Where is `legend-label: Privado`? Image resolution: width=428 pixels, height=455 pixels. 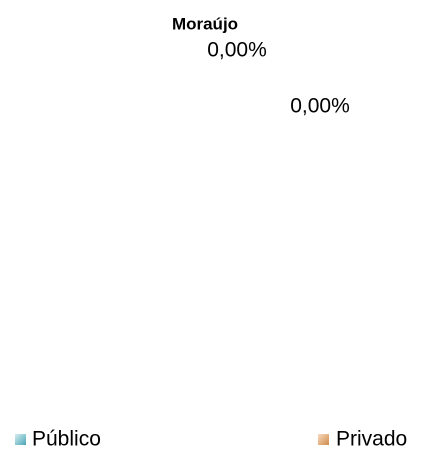 legend-label: Privado is located at coordinates (371, 439).